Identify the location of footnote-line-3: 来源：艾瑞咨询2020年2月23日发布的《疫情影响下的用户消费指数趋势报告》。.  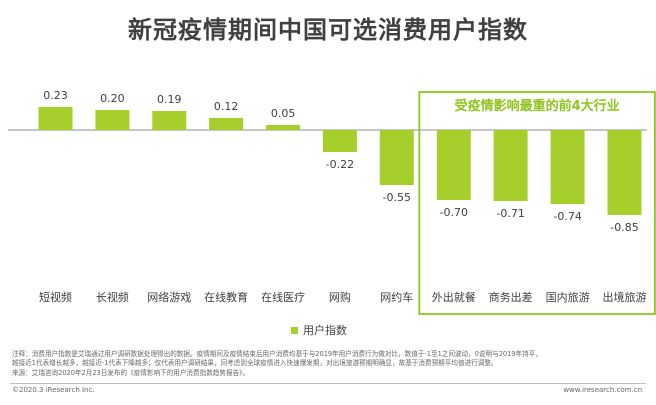
(131, 372).